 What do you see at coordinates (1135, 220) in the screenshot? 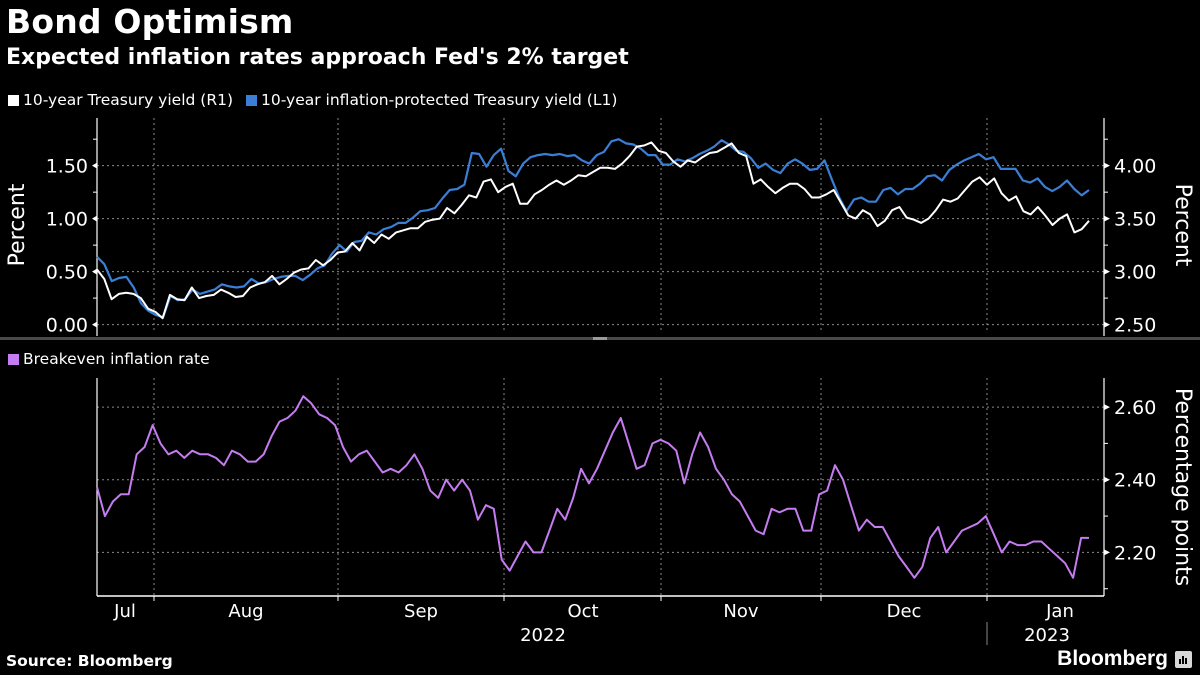
I see `right-tick-label: 3.50` at bounding box center [1135, 220].